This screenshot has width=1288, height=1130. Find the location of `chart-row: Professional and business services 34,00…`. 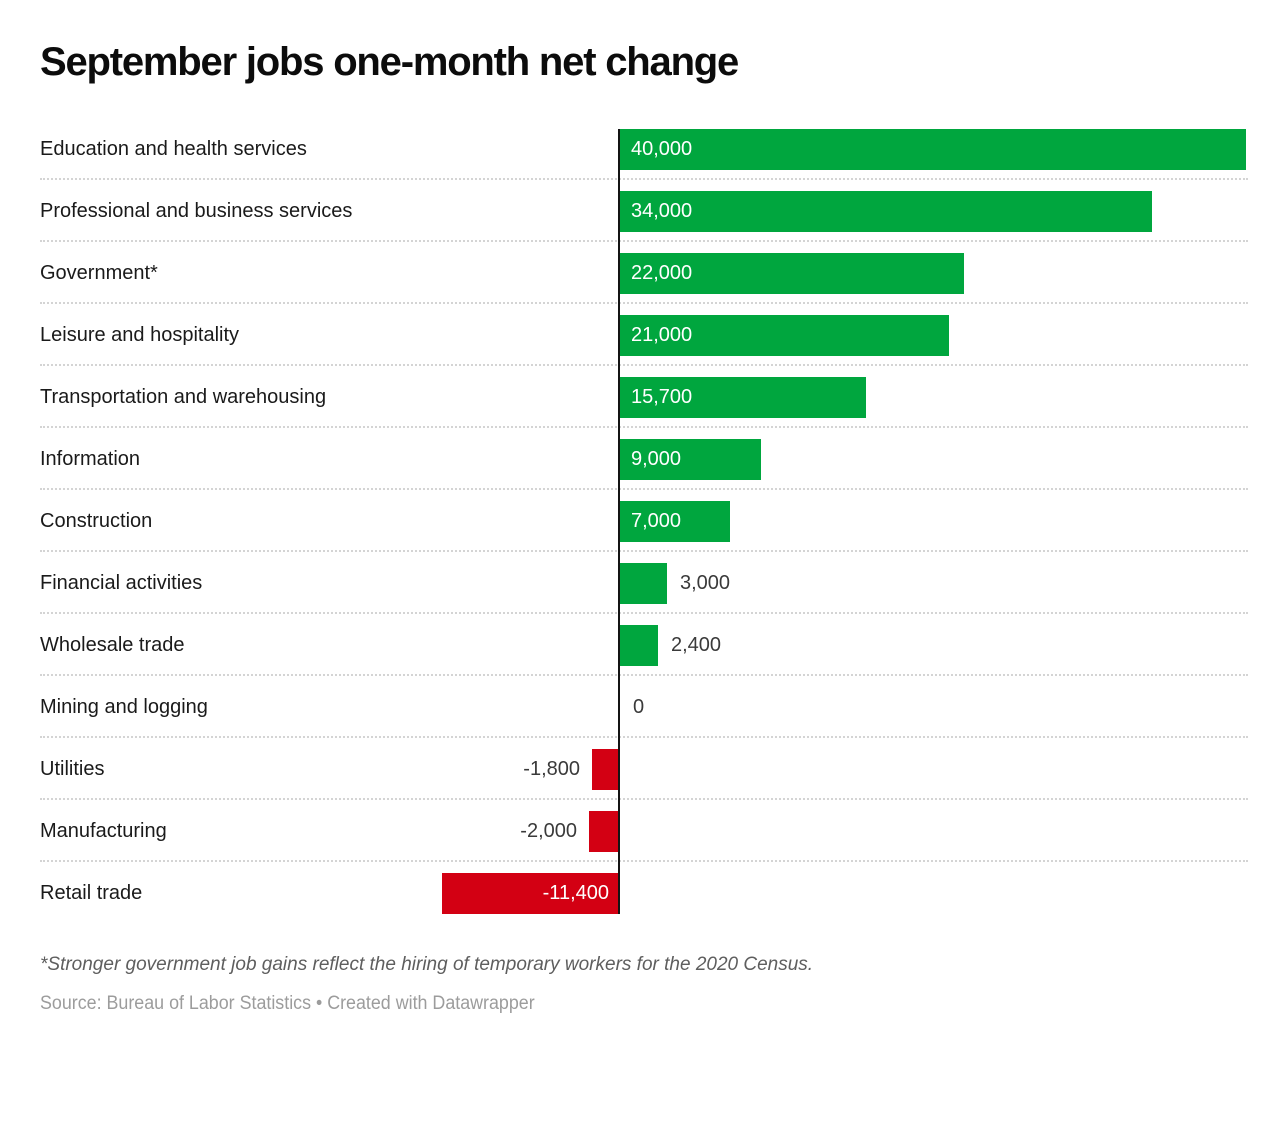

chart-row: Professional and business services 34,00… is located at coordinates (644, 211).